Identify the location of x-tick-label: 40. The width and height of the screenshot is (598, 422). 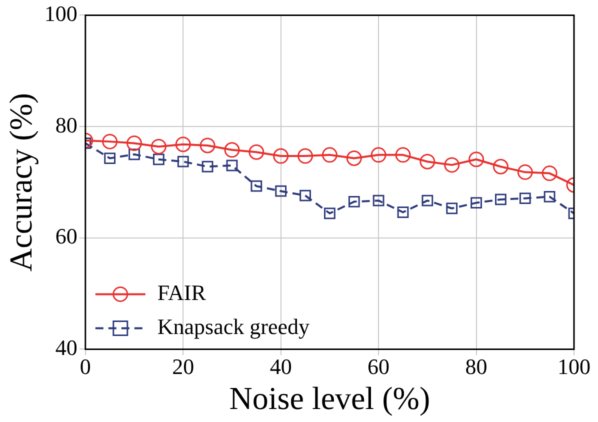
(281, 367).